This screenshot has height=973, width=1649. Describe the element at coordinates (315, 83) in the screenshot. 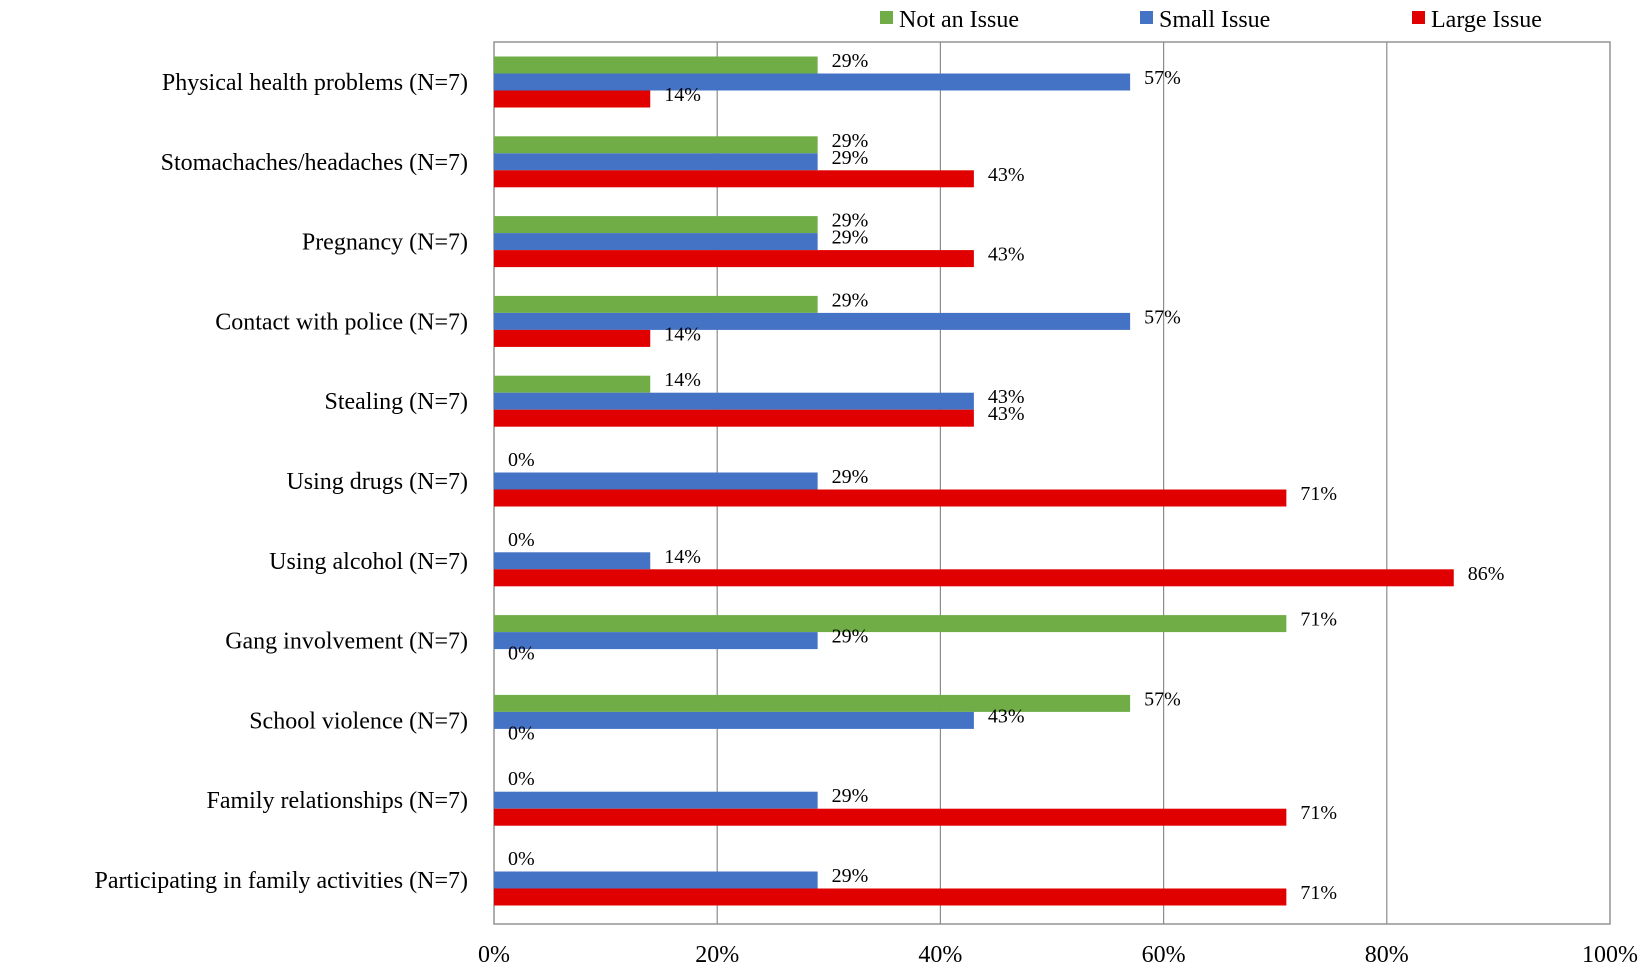

I see `category-label: Physical health problems (N=7)` at that location.